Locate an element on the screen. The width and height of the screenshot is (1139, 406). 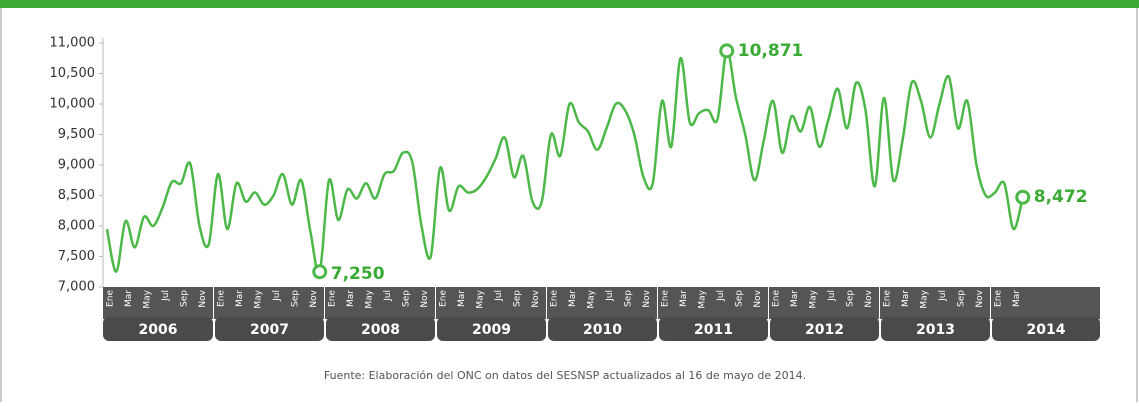
y-tick-label: 8,000 is located at coordinates (76, 226).